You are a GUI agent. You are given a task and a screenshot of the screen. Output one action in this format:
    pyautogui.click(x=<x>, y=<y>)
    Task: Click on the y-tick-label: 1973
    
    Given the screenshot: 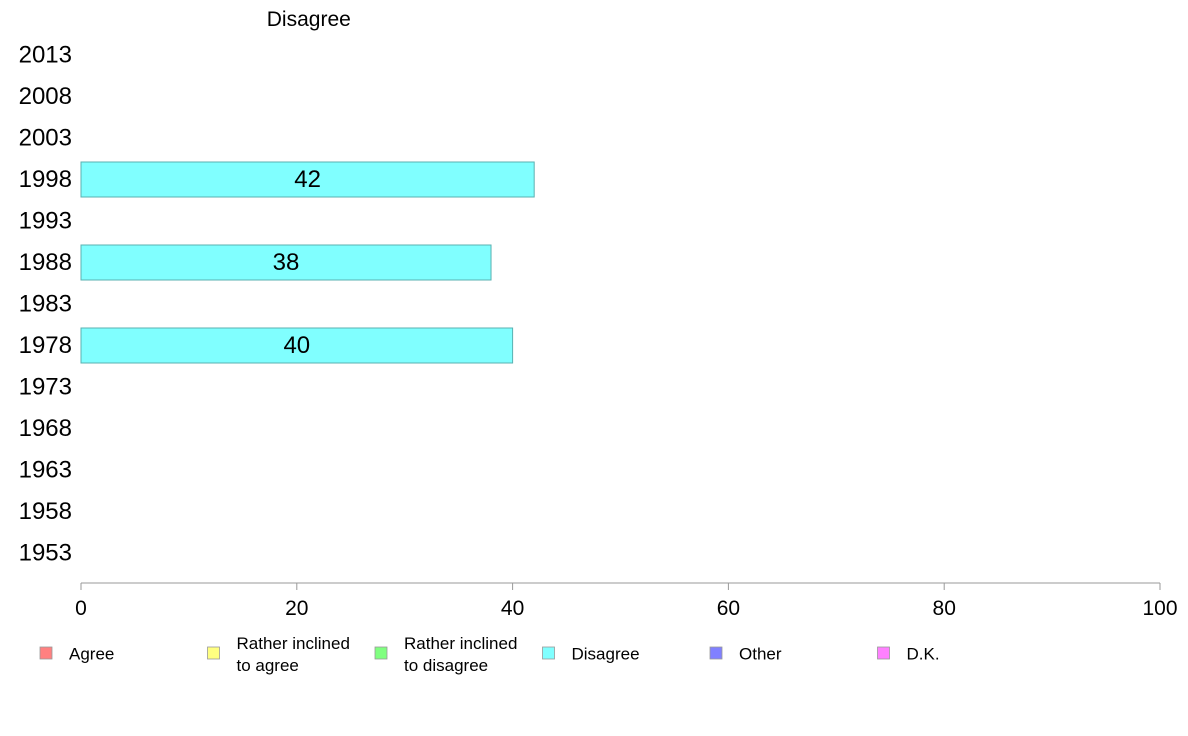 What is the action you would take?
    pyautogui.click(x=45, y=387)
    